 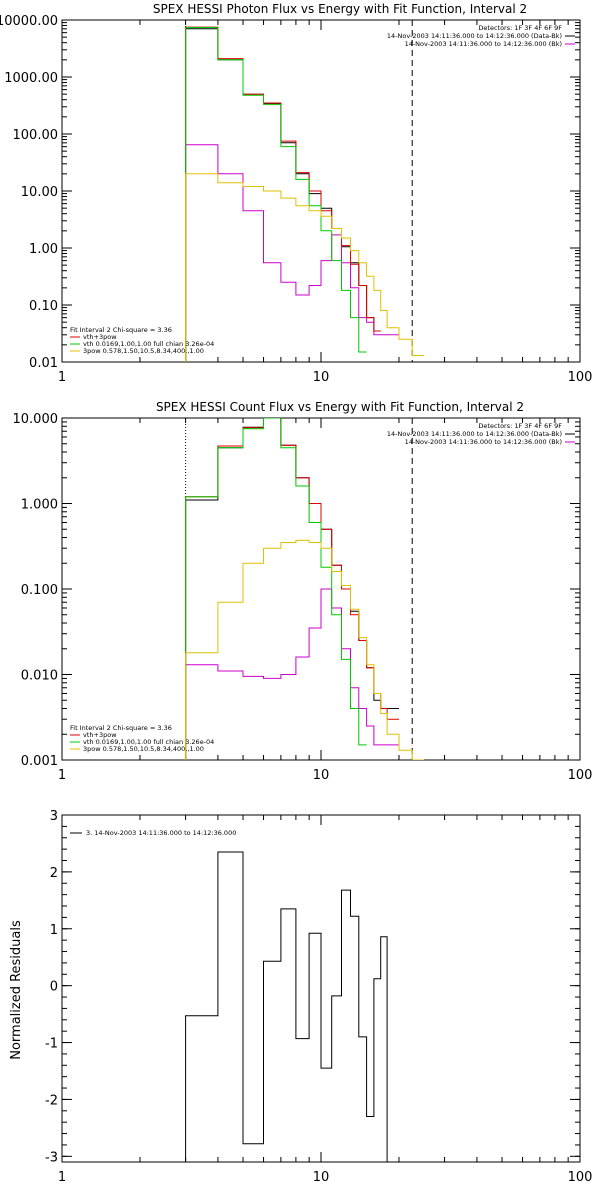 What do you see at coordinates (51, 1044) in the screenshot?
I see `residuals-y-tick-label: -1` at bounding box center [51, 1044].